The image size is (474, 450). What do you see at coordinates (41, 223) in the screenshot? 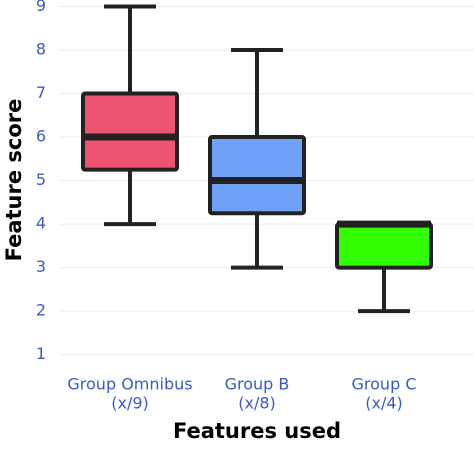
I see `y-tick-label: 4` at bounding box center [41, 223].